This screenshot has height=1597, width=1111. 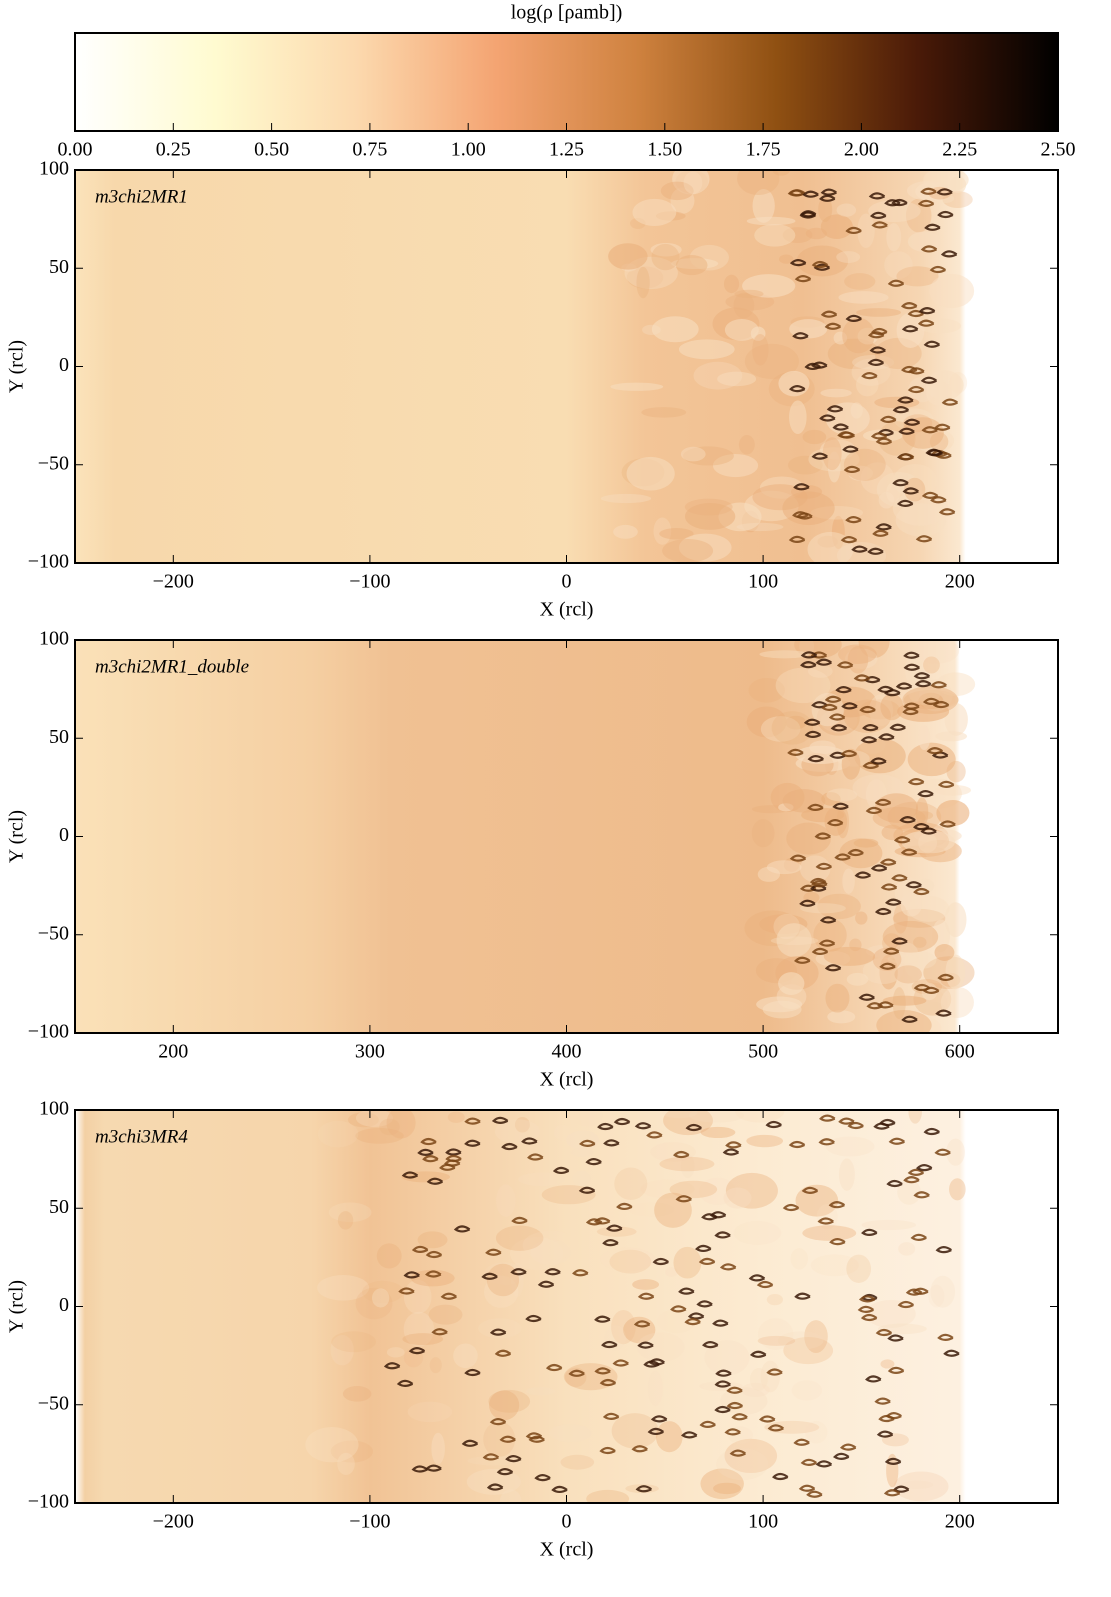 What do you see at coordinates (861, 150) in the screenshot?
I see `x-tick-label: 2.00` at bounding box center [861, 150].